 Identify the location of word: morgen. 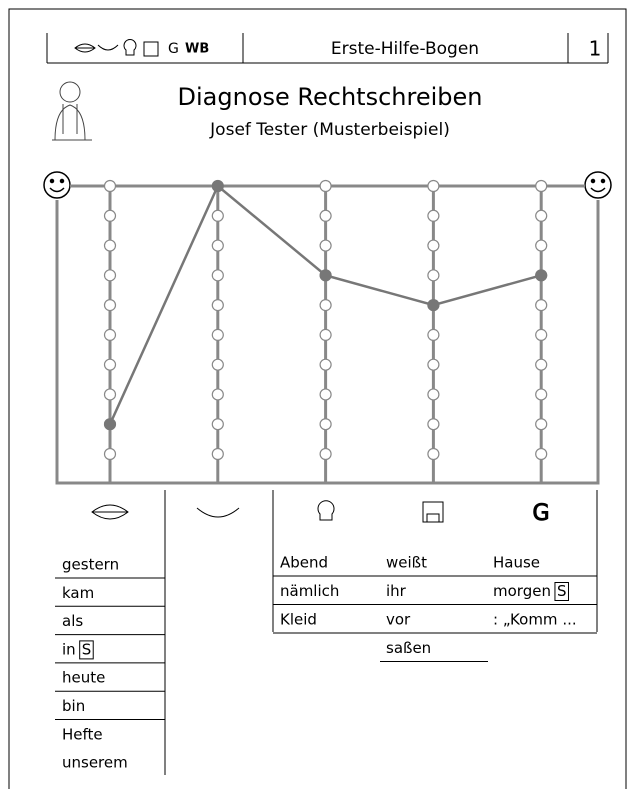
(522, 591).